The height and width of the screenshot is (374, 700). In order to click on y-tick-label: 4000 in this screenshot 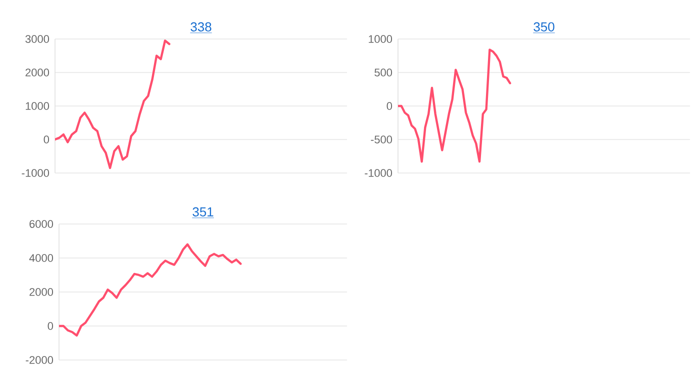, I will do `click(41, 258)`.